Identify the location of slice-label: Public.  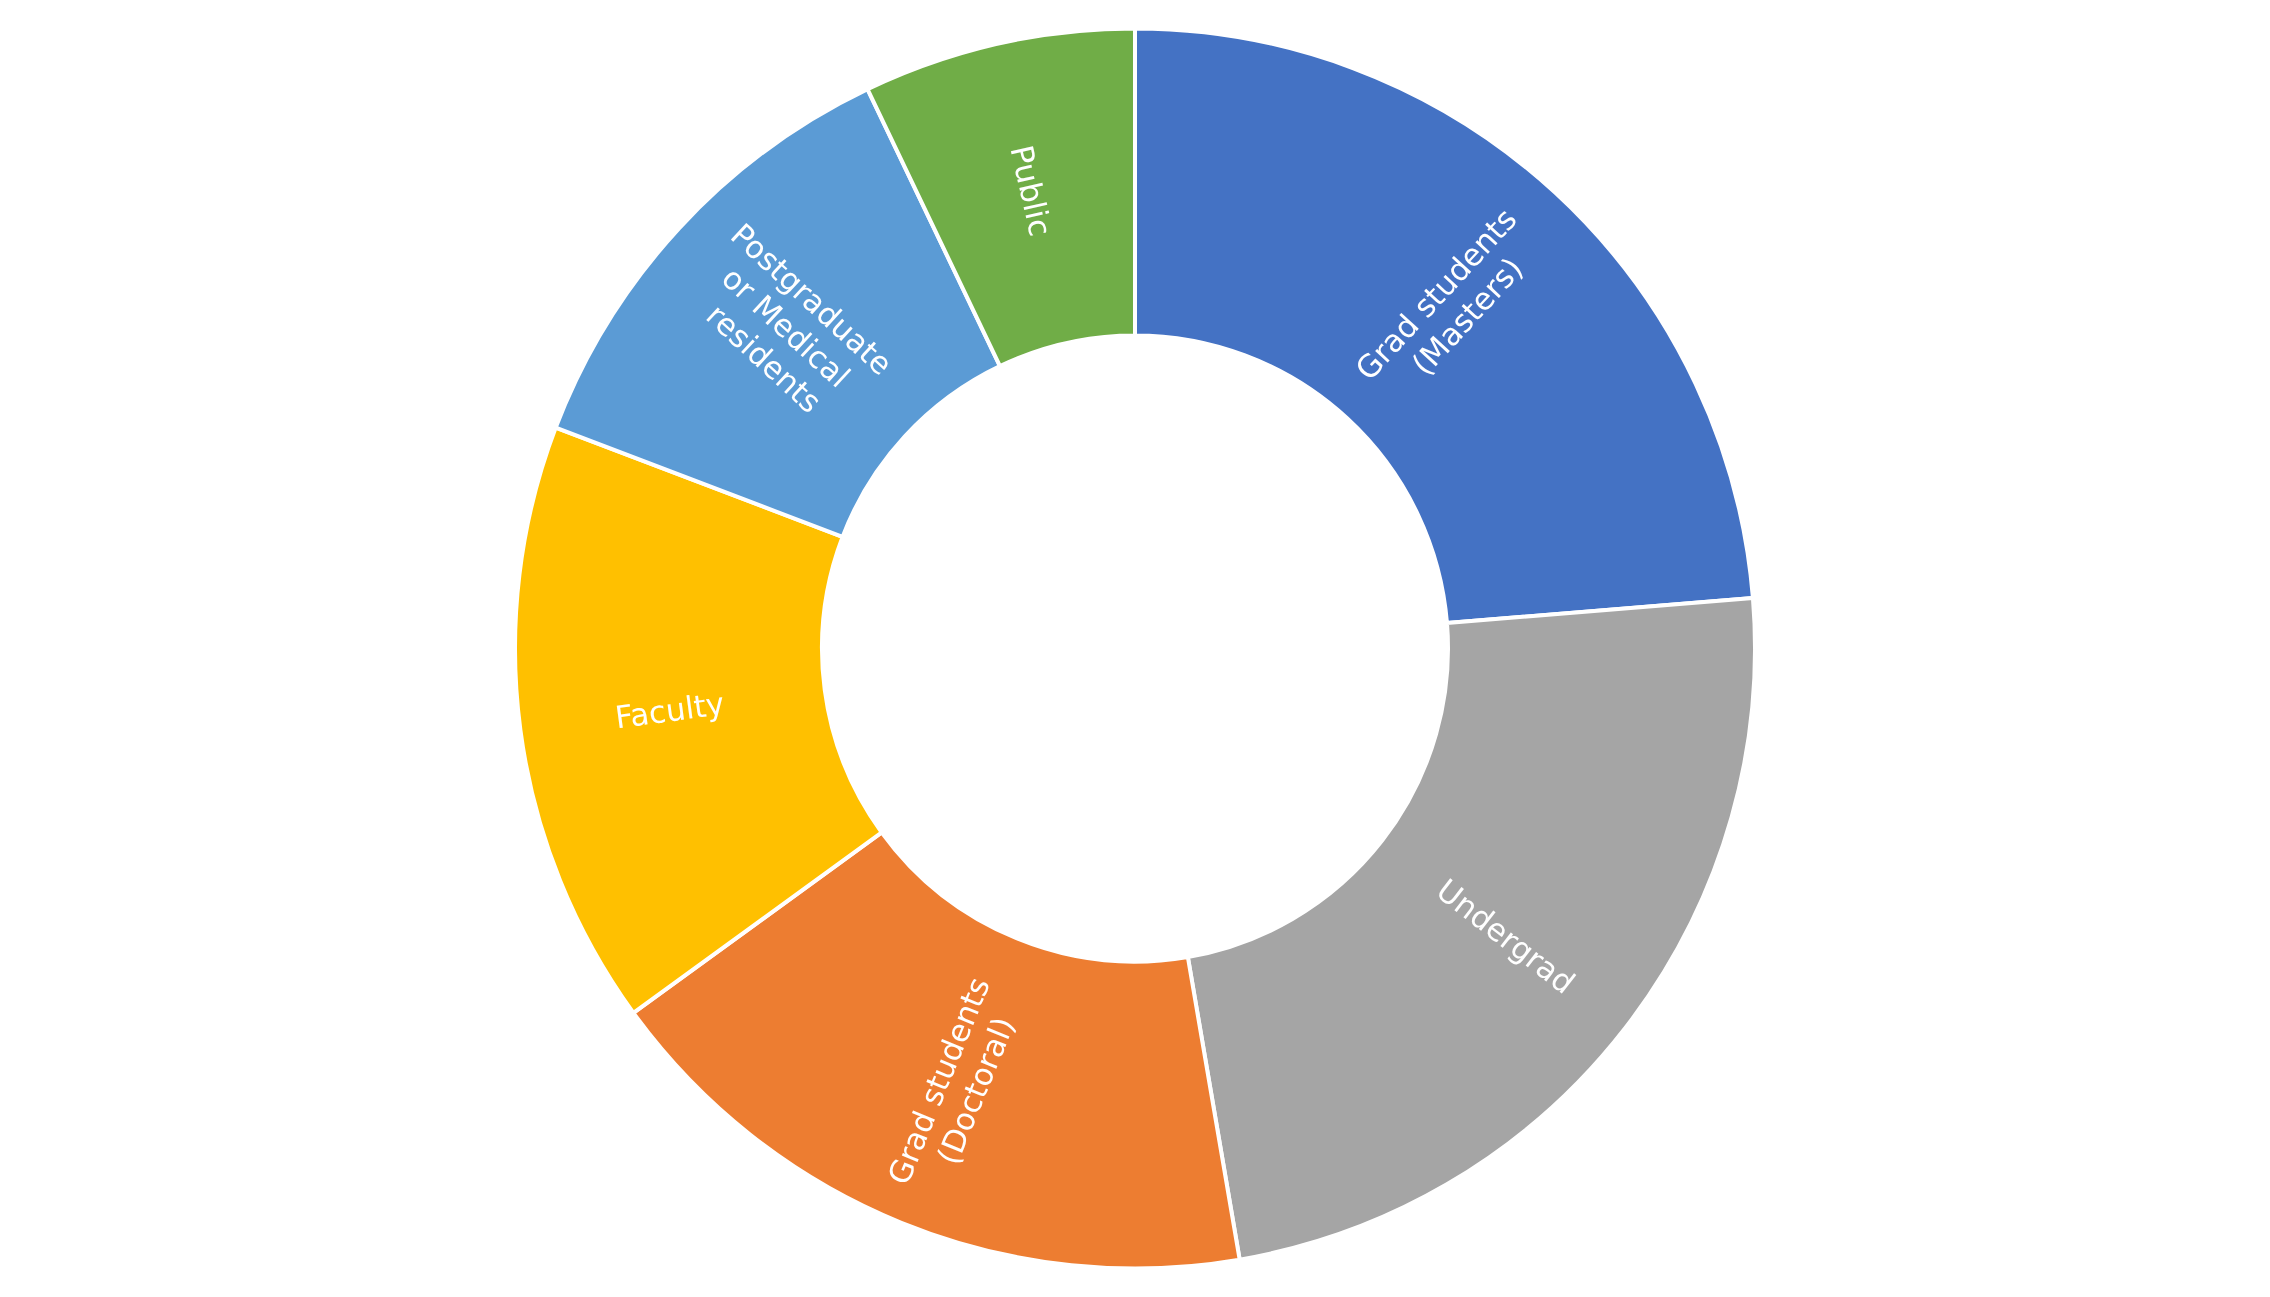
(1031, 190).